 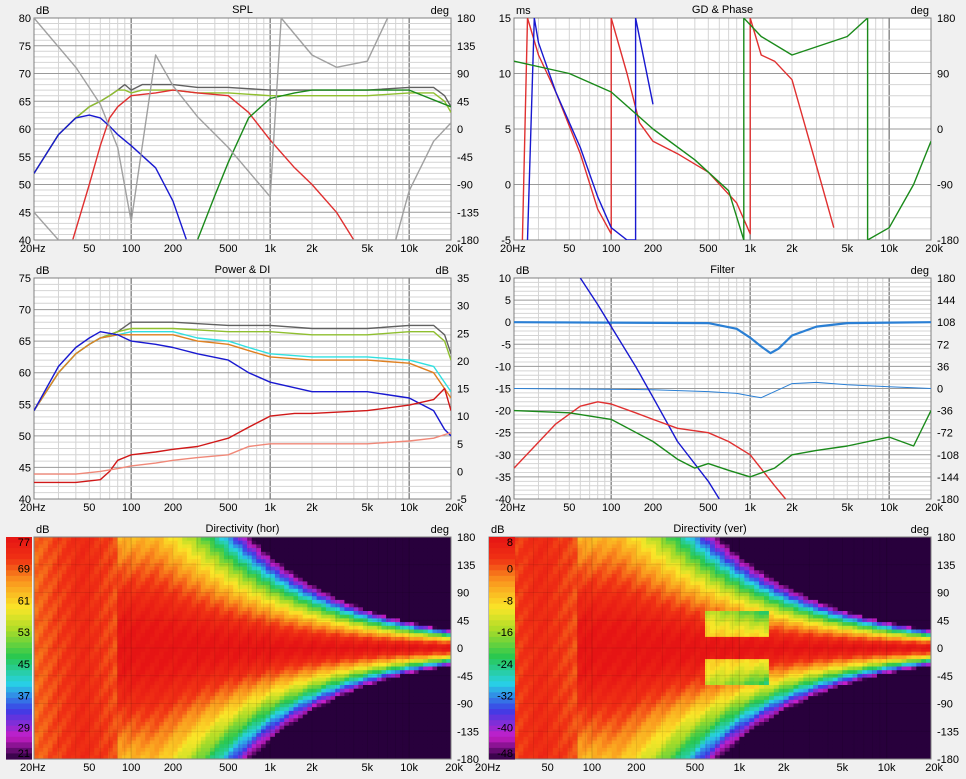 I want to click on y-right-tick-label: 36, so click(x=943, y=367).